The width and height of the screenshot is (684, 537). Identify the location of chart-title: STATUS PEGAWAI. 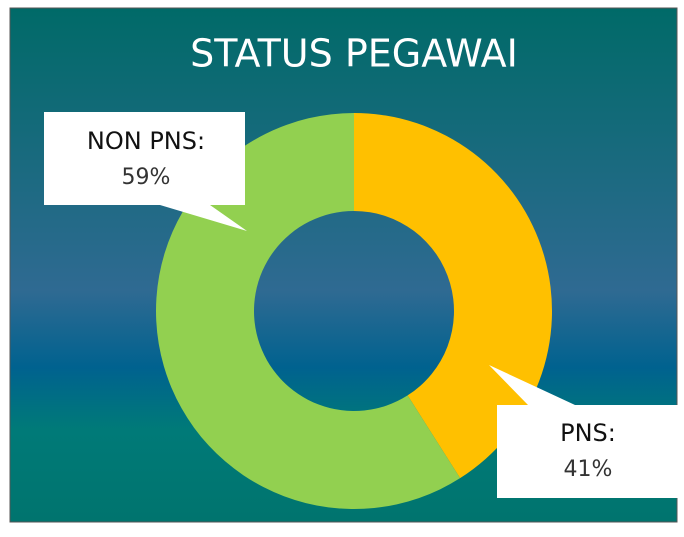
(354, 54).